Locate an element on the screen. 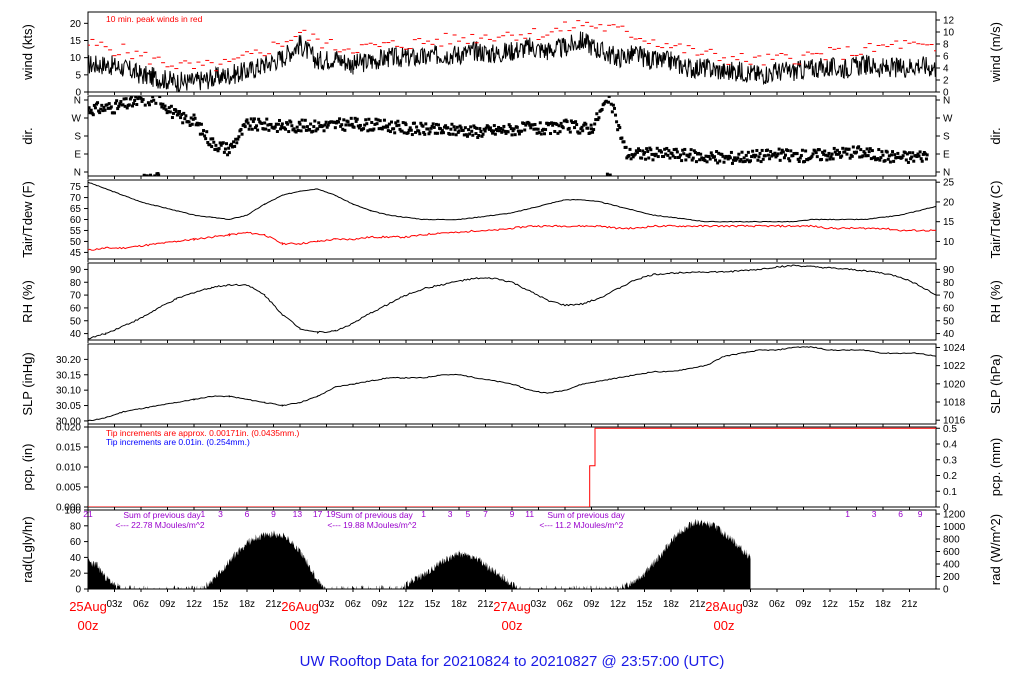 The width and height of the screenshot is (1024, 700). hour-label: 15z is located at coordinates (432, 604).